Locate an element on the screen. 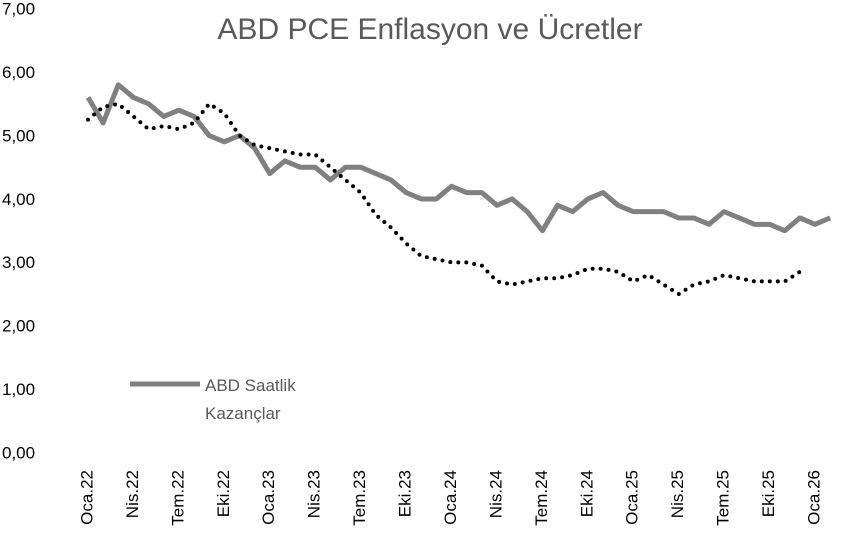  x-tick-label: Eki.25 is located at coordinates (768, 493).